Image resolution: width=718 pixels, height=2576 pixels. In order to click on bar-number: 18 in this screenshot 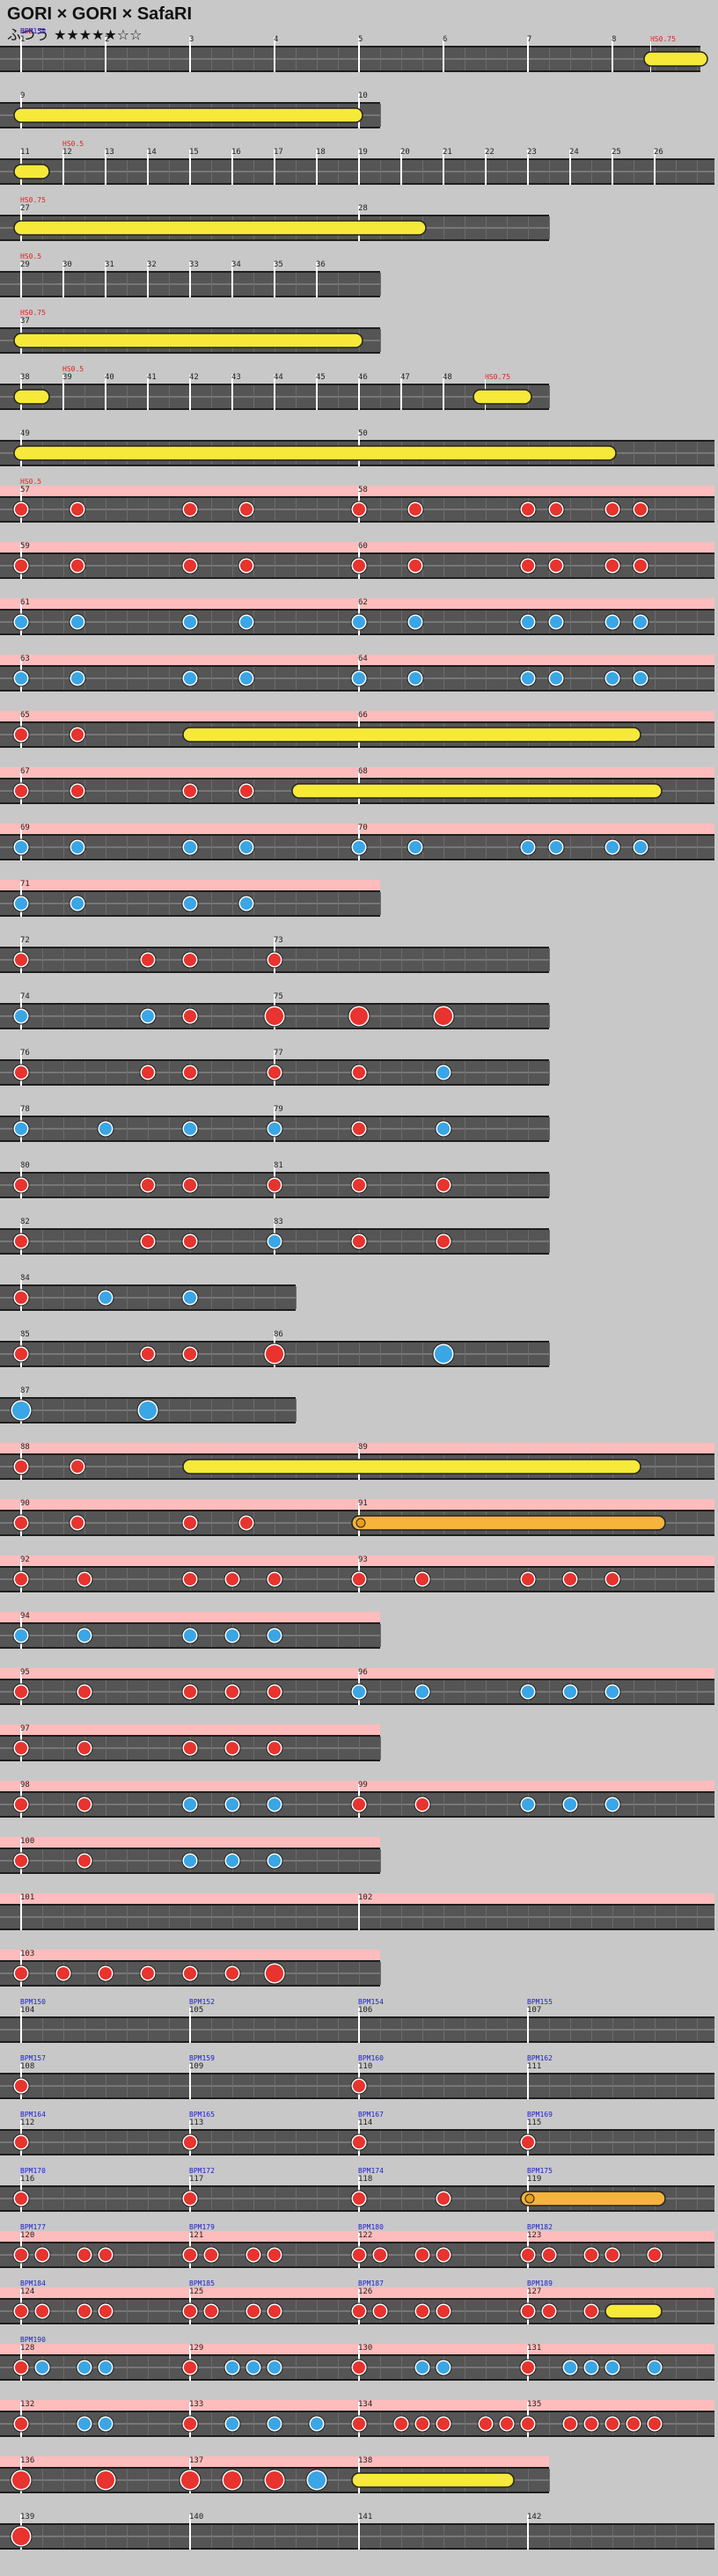, I will do `click(321, 152)`.